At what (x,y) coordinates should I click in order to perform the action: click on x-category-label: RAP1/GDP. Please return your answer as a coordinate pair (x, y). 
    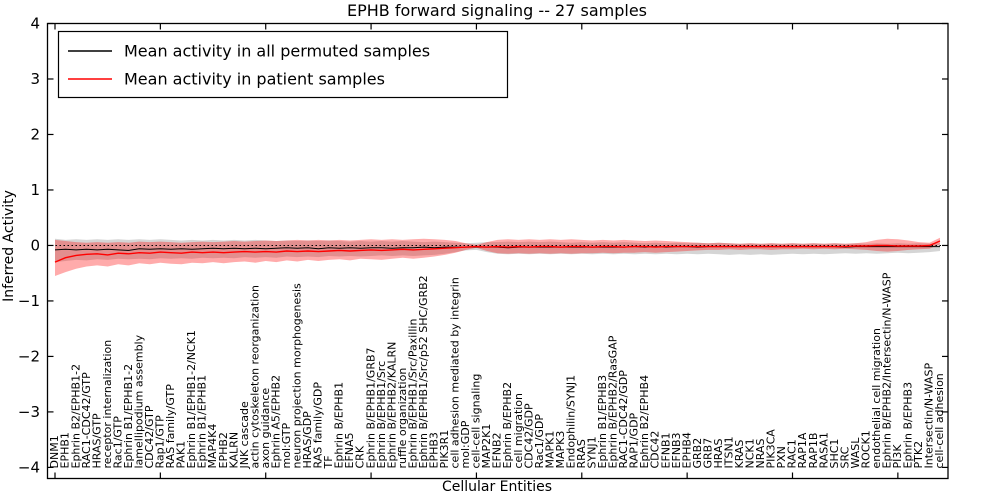
    Looking at the image, I should click on (634, 440).